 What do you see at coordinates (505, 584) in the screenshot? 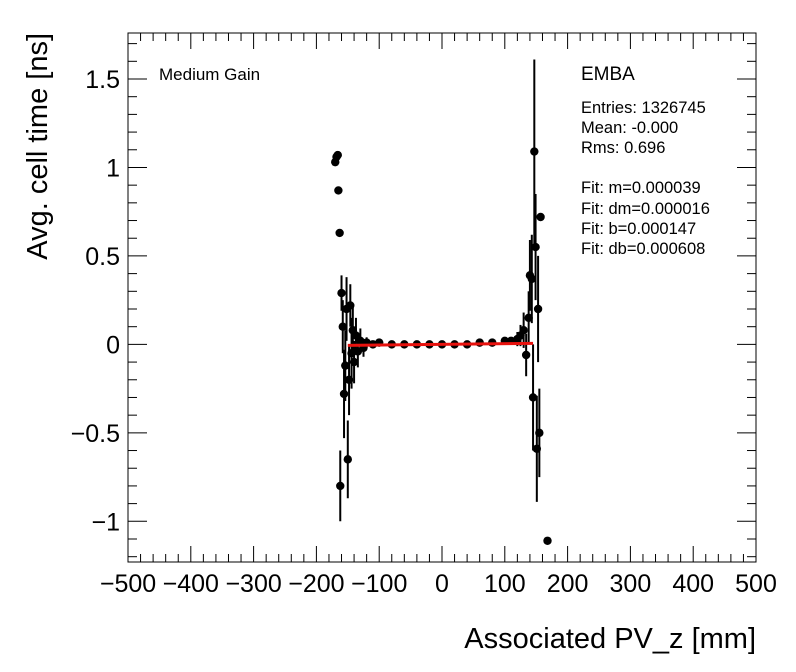
I see `x-tick-label: 100` at bounding box center [505, 584].